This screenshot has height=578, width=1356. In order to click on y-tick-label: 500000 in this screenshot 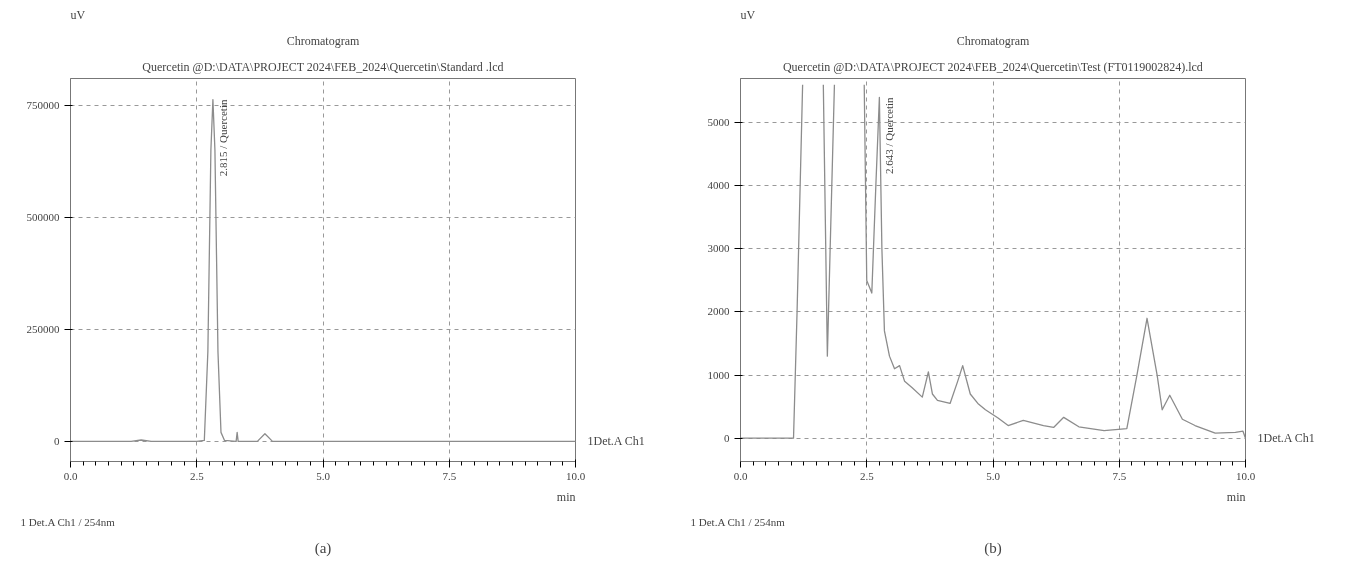, I will do `click(43, 216)`.